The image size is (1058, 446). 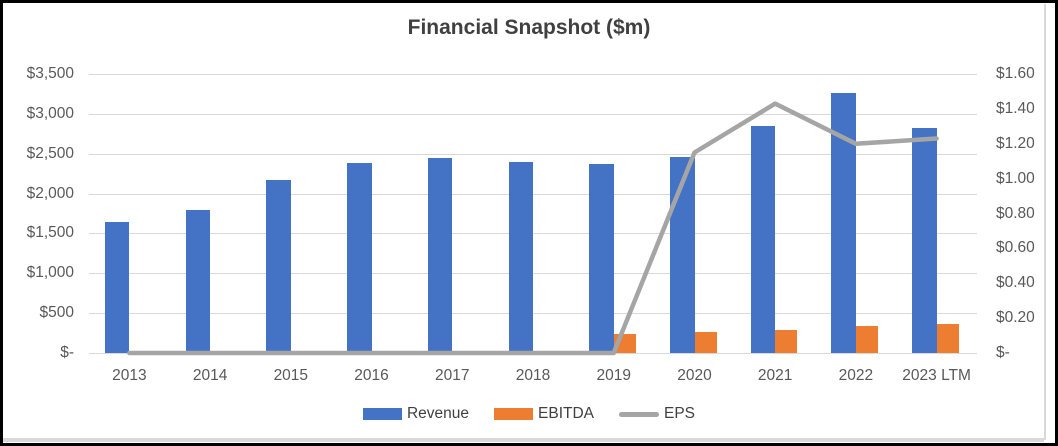 I want to click on right-axis-tick-label: $0.80, so click(x=1015, y=213).